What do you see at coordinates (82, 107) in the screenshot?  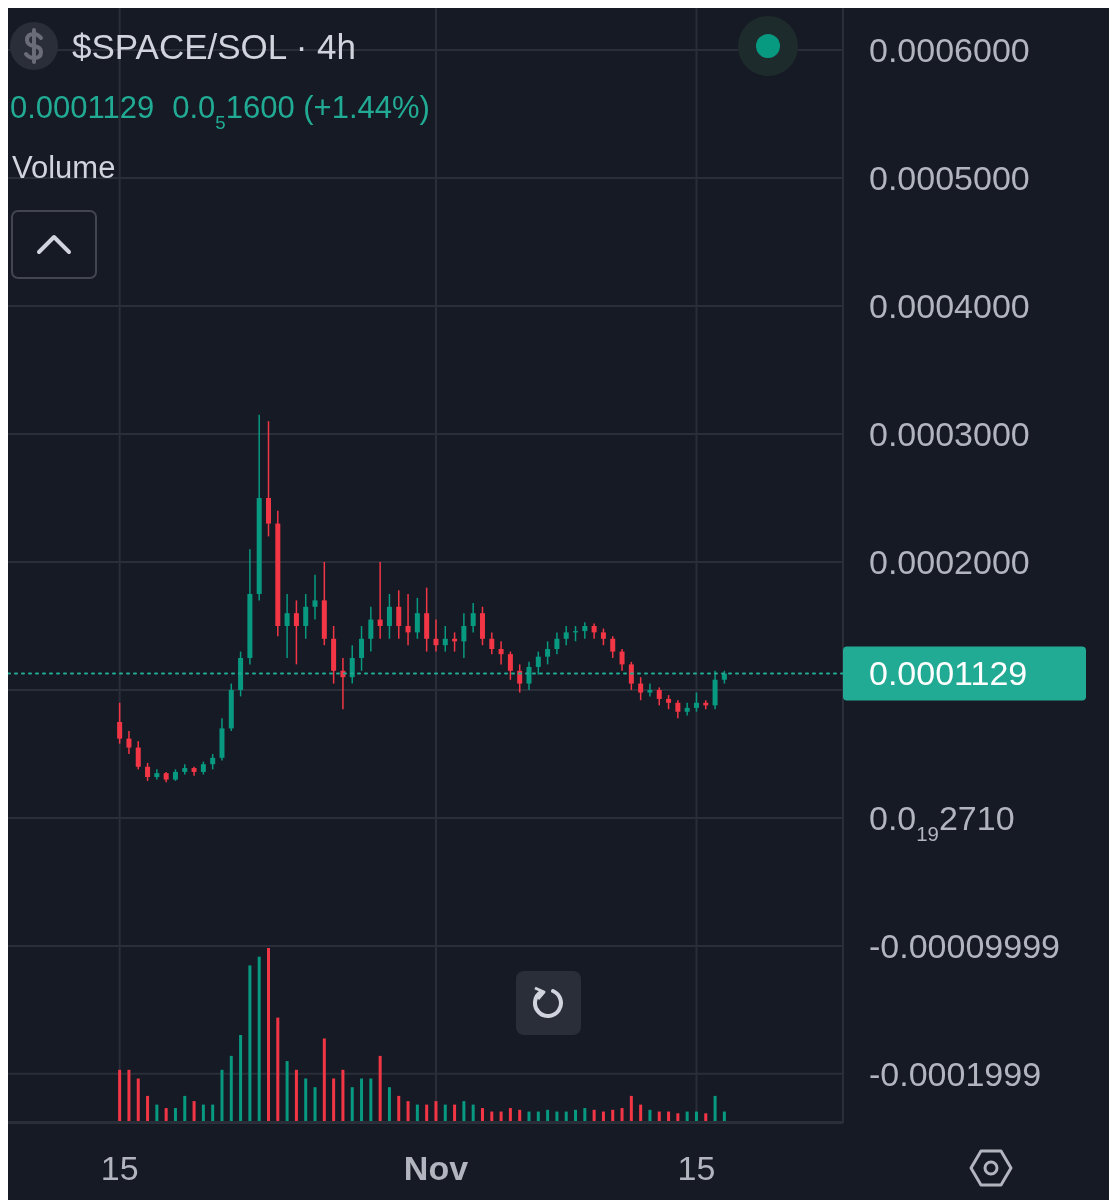 I see `annotation: 0.0001129` at bounding box center [82, 107].